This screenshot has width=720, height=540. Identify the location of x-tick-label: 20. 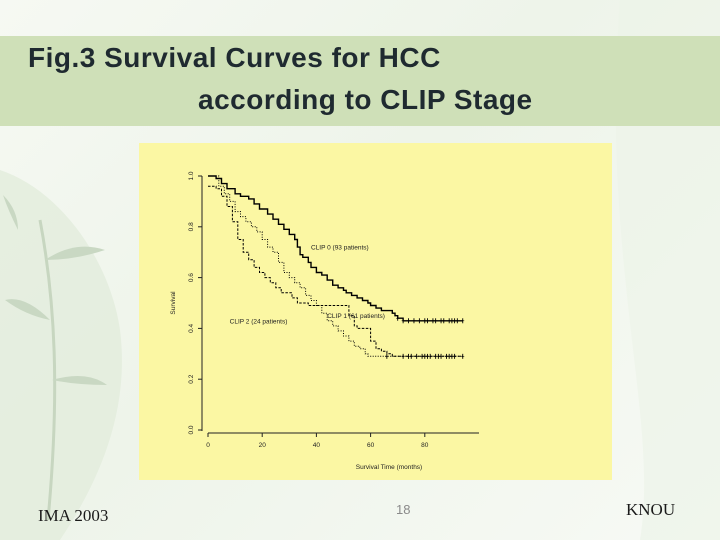
(263, 445).